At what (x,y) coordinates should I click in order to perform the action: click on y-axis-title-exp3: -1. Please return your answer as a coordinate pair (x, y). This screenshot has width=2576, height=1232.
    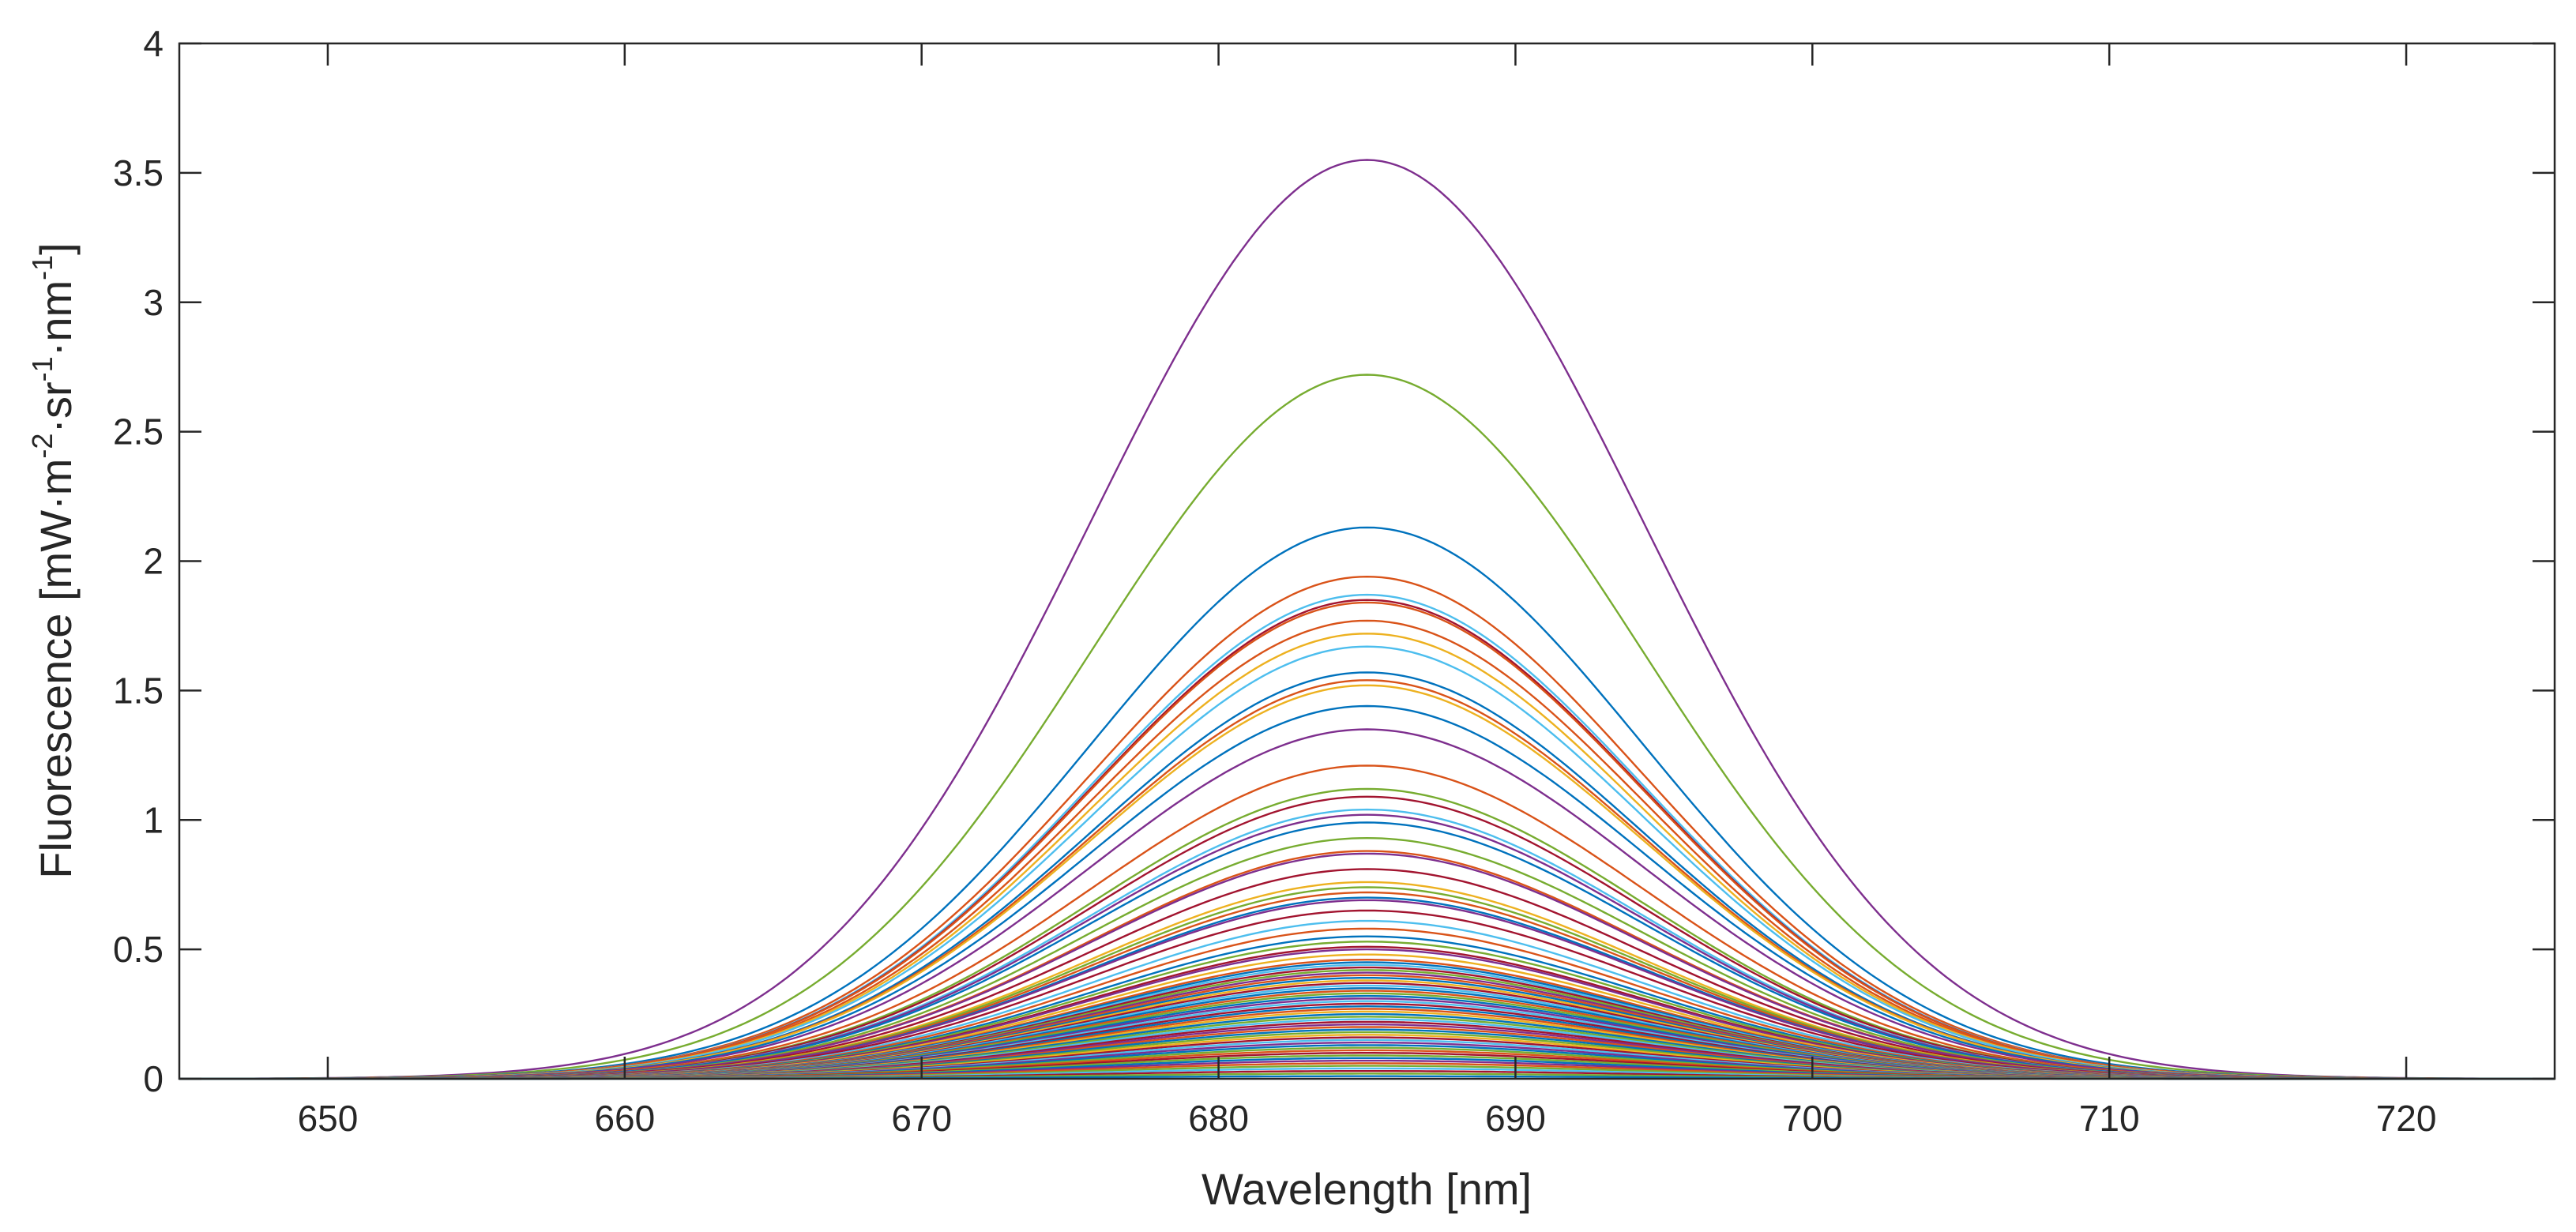
    Looking at the image, I should click on (42, 267).